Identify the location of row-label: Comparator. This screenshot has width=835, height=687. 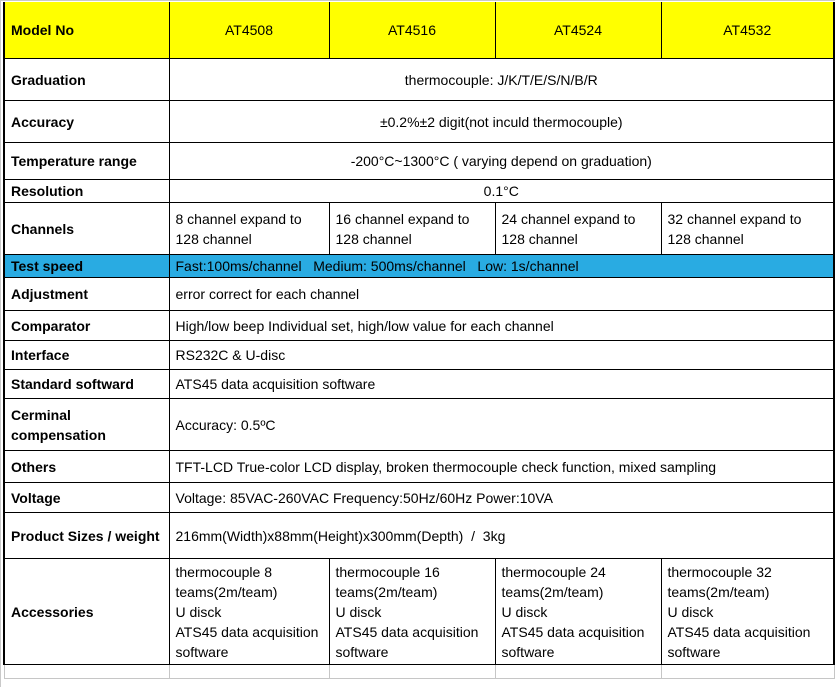
(86, 325).